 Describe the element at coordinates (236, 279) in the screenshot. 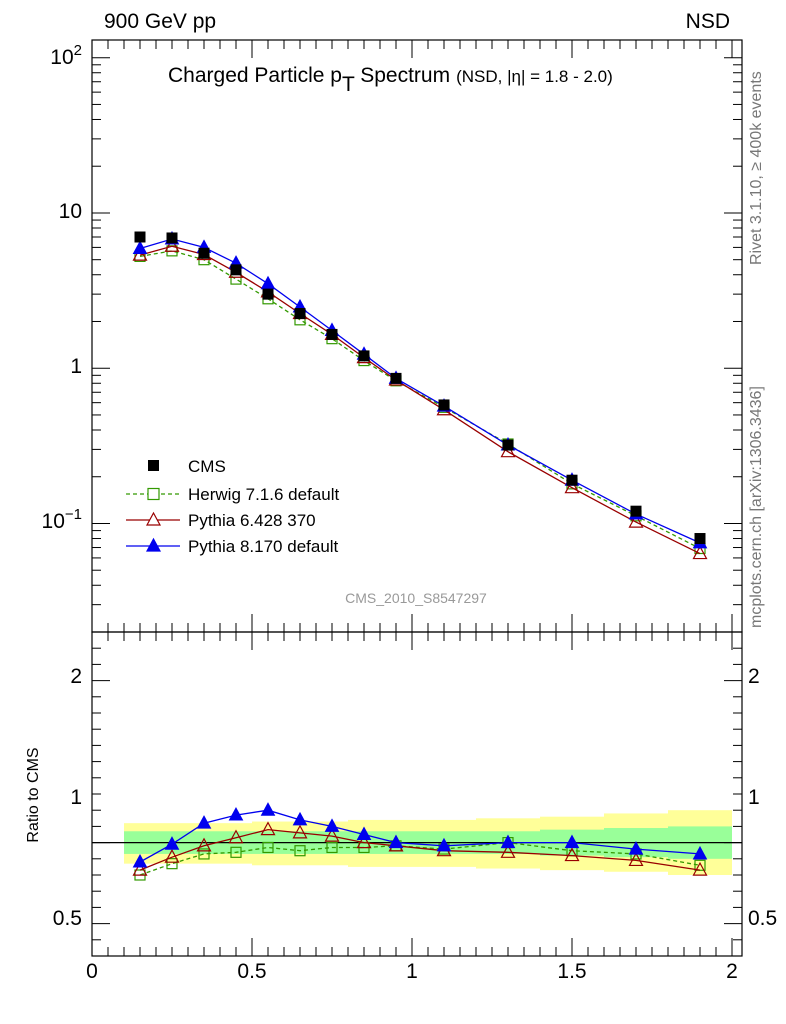

I see `main-point-herwig-7-1-6-default` at that location.